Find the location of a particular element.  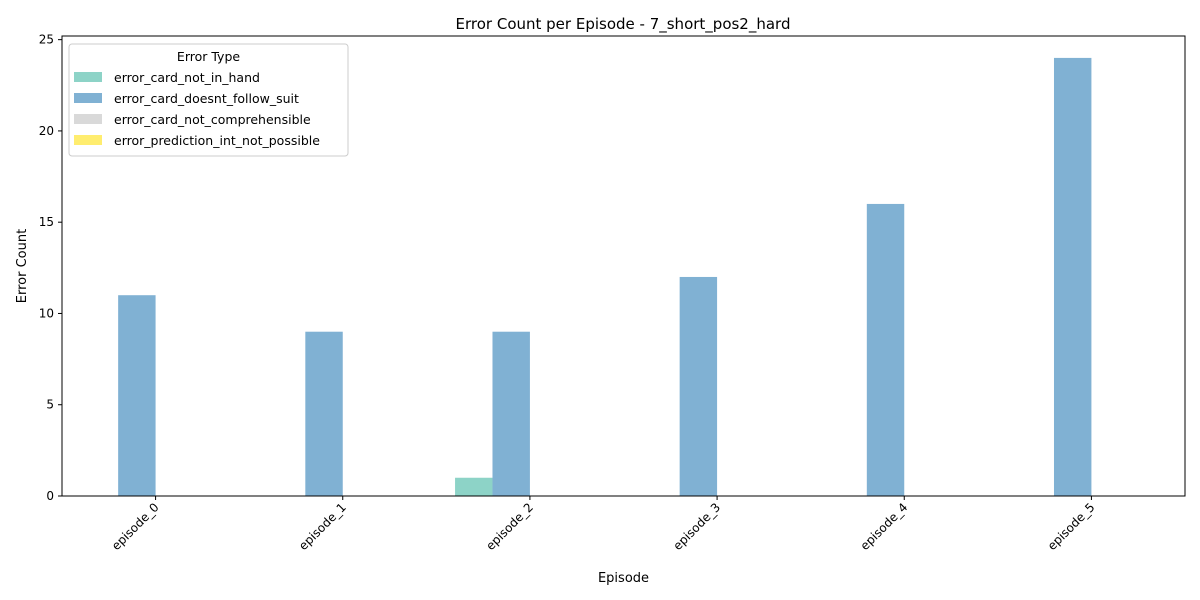

legend-entry: error_prediction_int_not_possible is located at coordinates (217, 140).